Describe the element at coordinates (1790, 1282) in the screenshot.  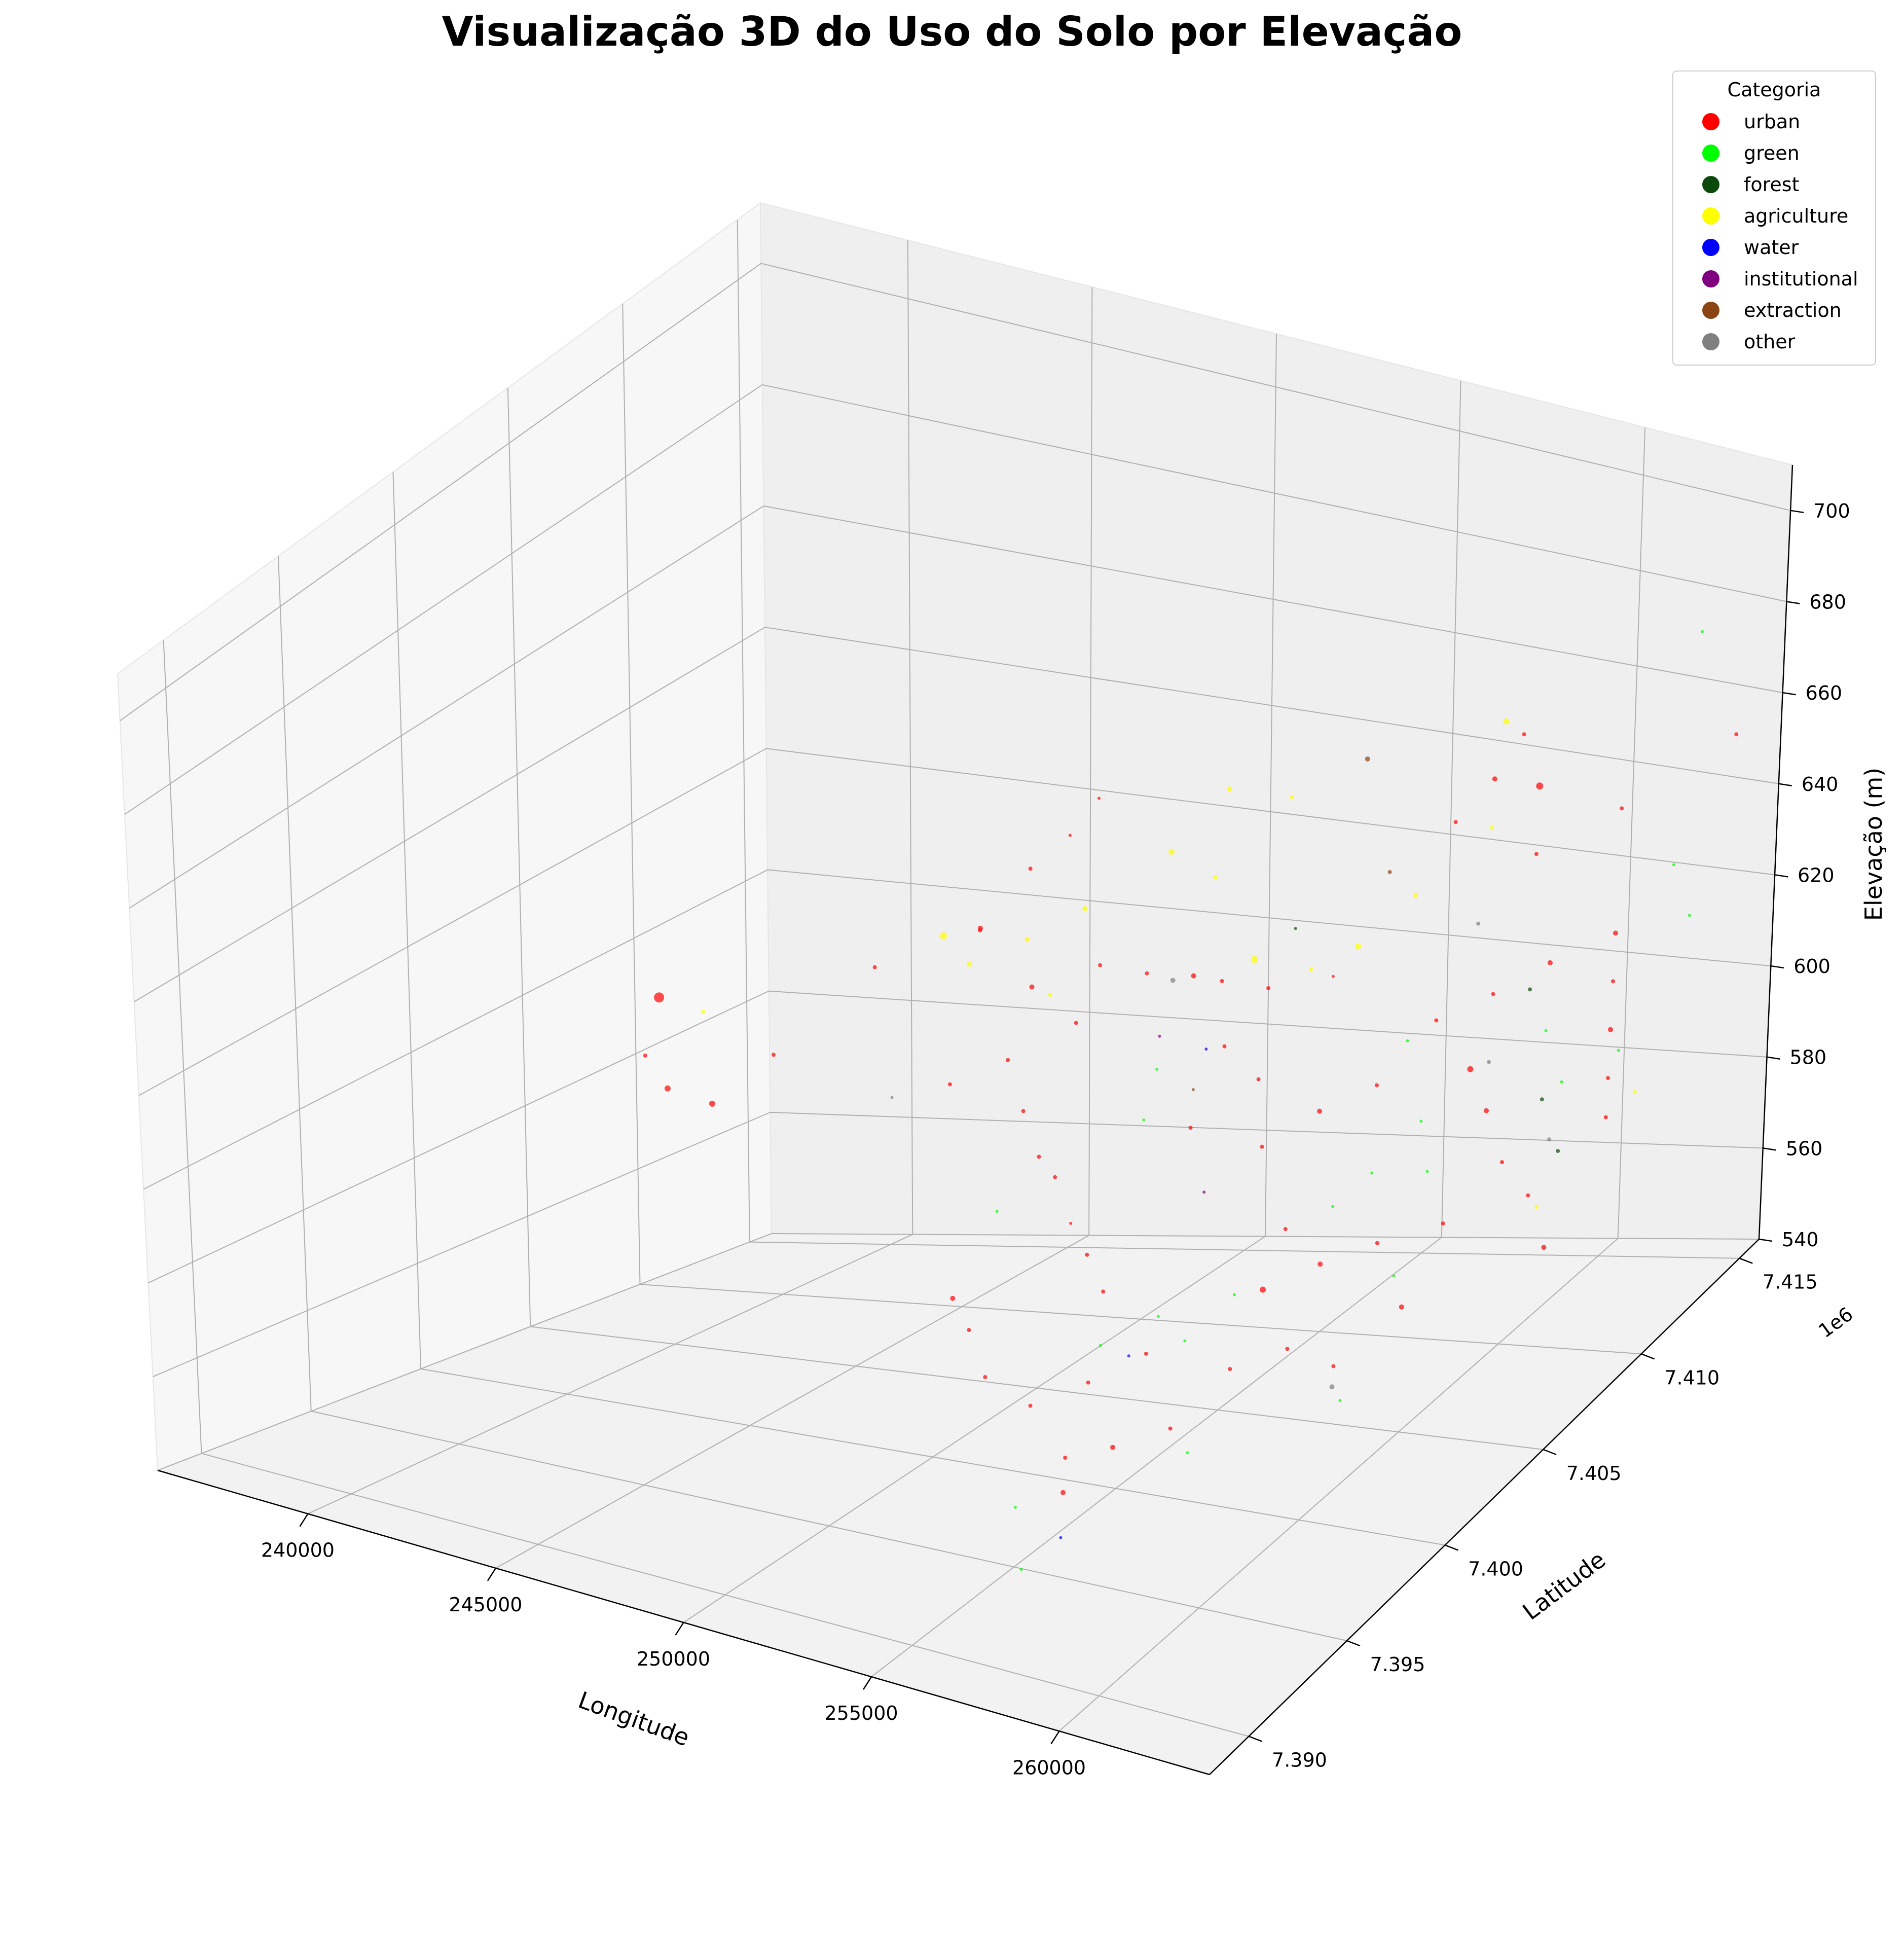
I see `y-tick-label: 7.415` at that location.